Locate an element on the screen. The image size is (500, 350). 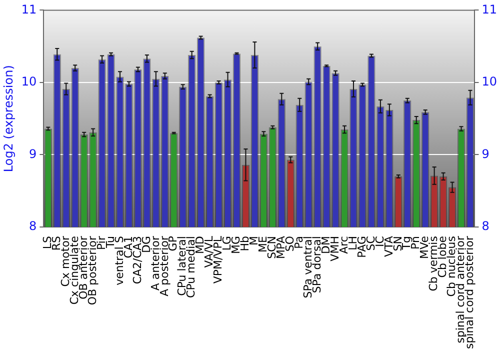
y2-tick-label: 9 is located at coordinates (486, 153).